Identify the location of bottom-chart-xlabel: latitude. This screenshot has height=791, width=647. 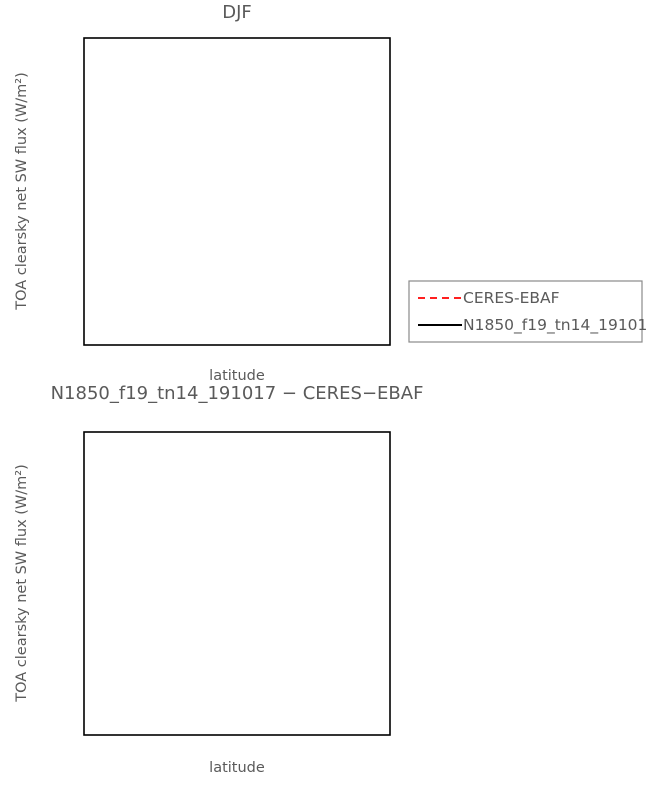
(237, 768).